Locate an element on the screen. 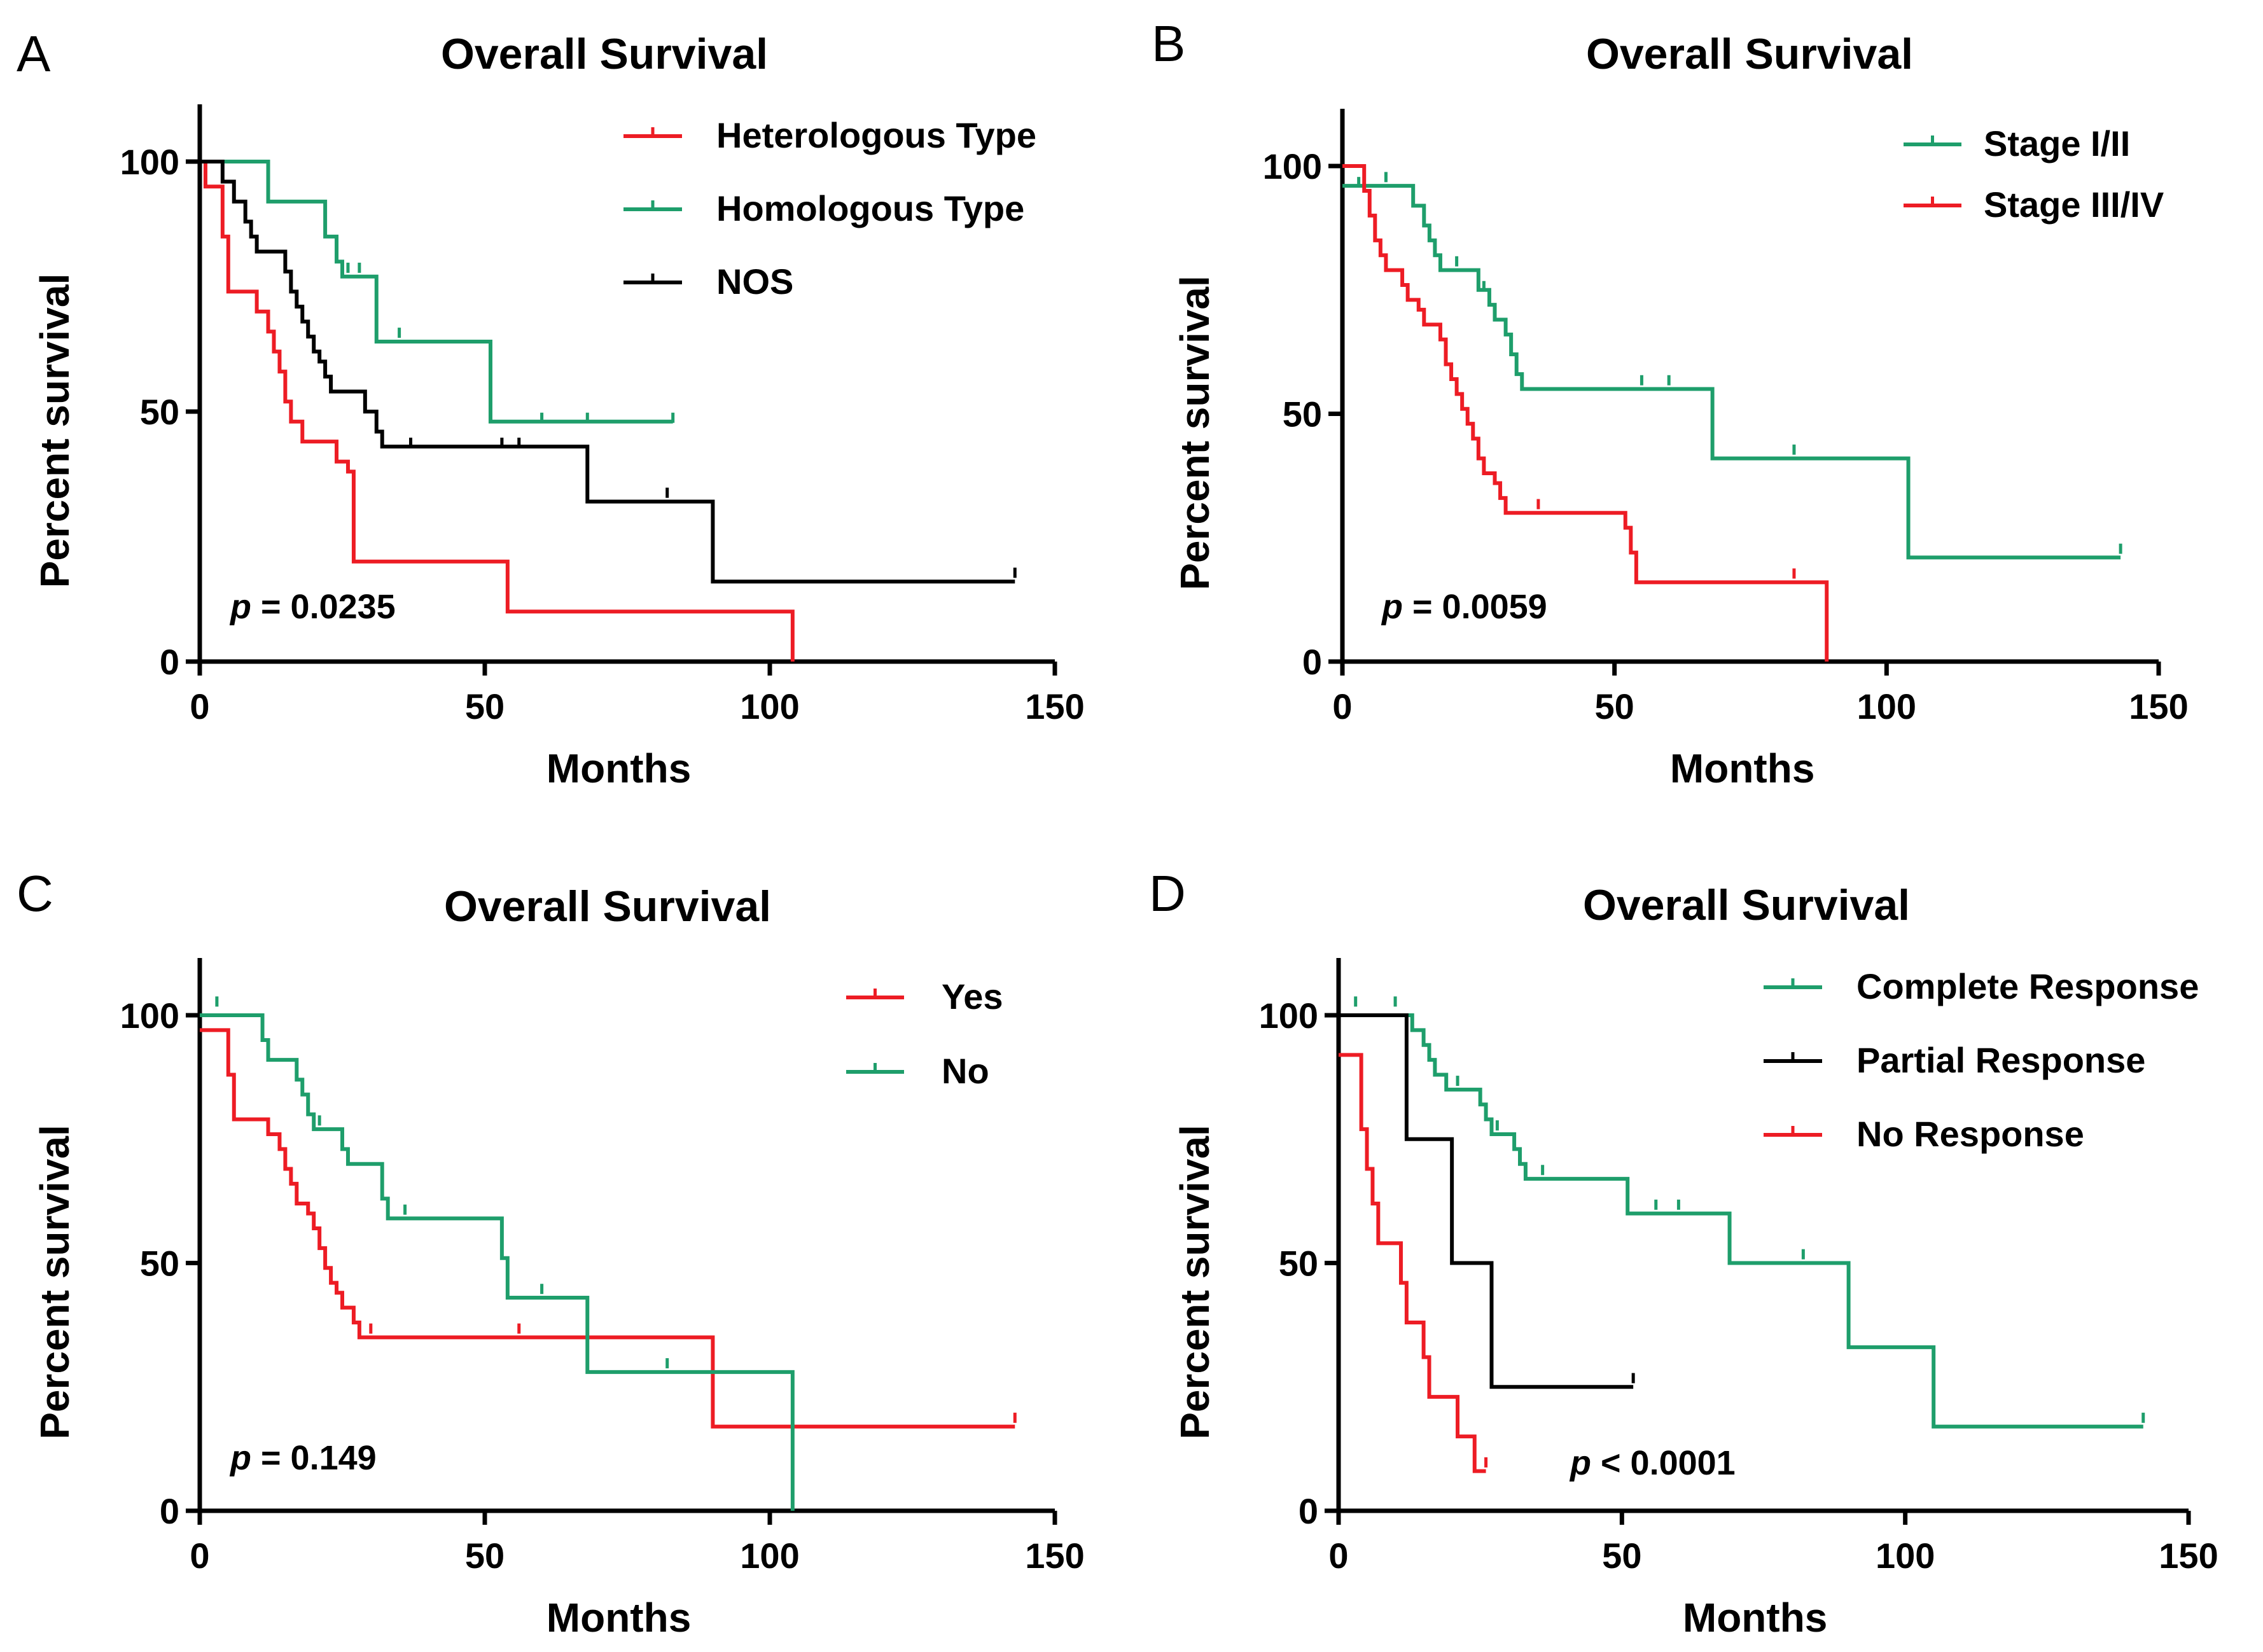  legend-label: No is located at coordinates (965, 1071).